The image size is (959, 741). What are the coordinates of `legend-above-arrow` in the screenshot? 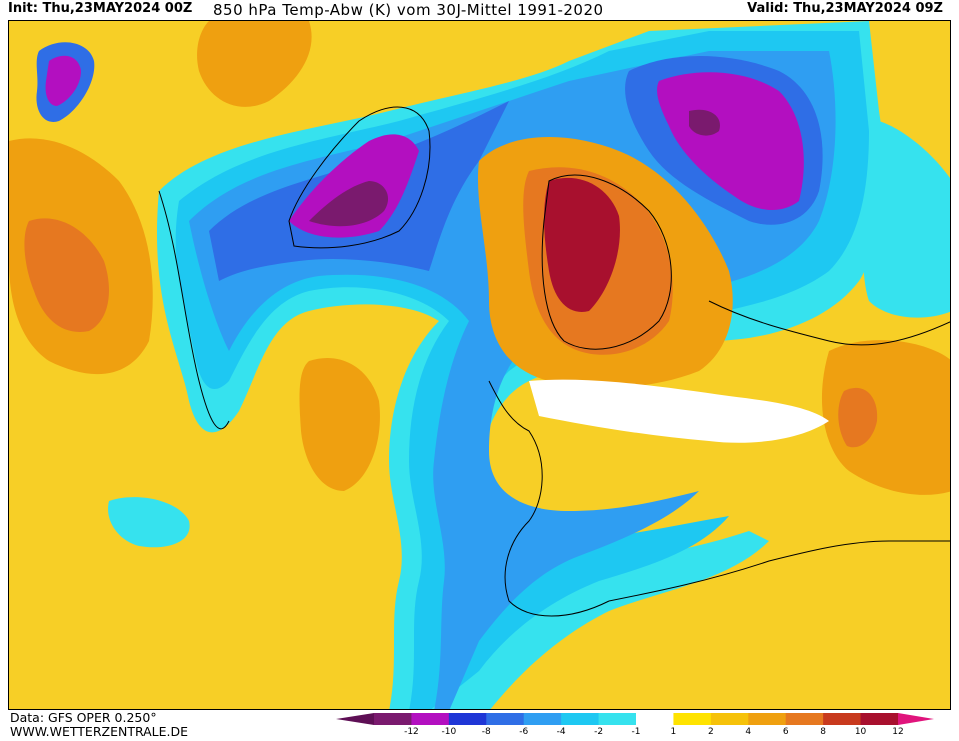 It's located at (916, 719).